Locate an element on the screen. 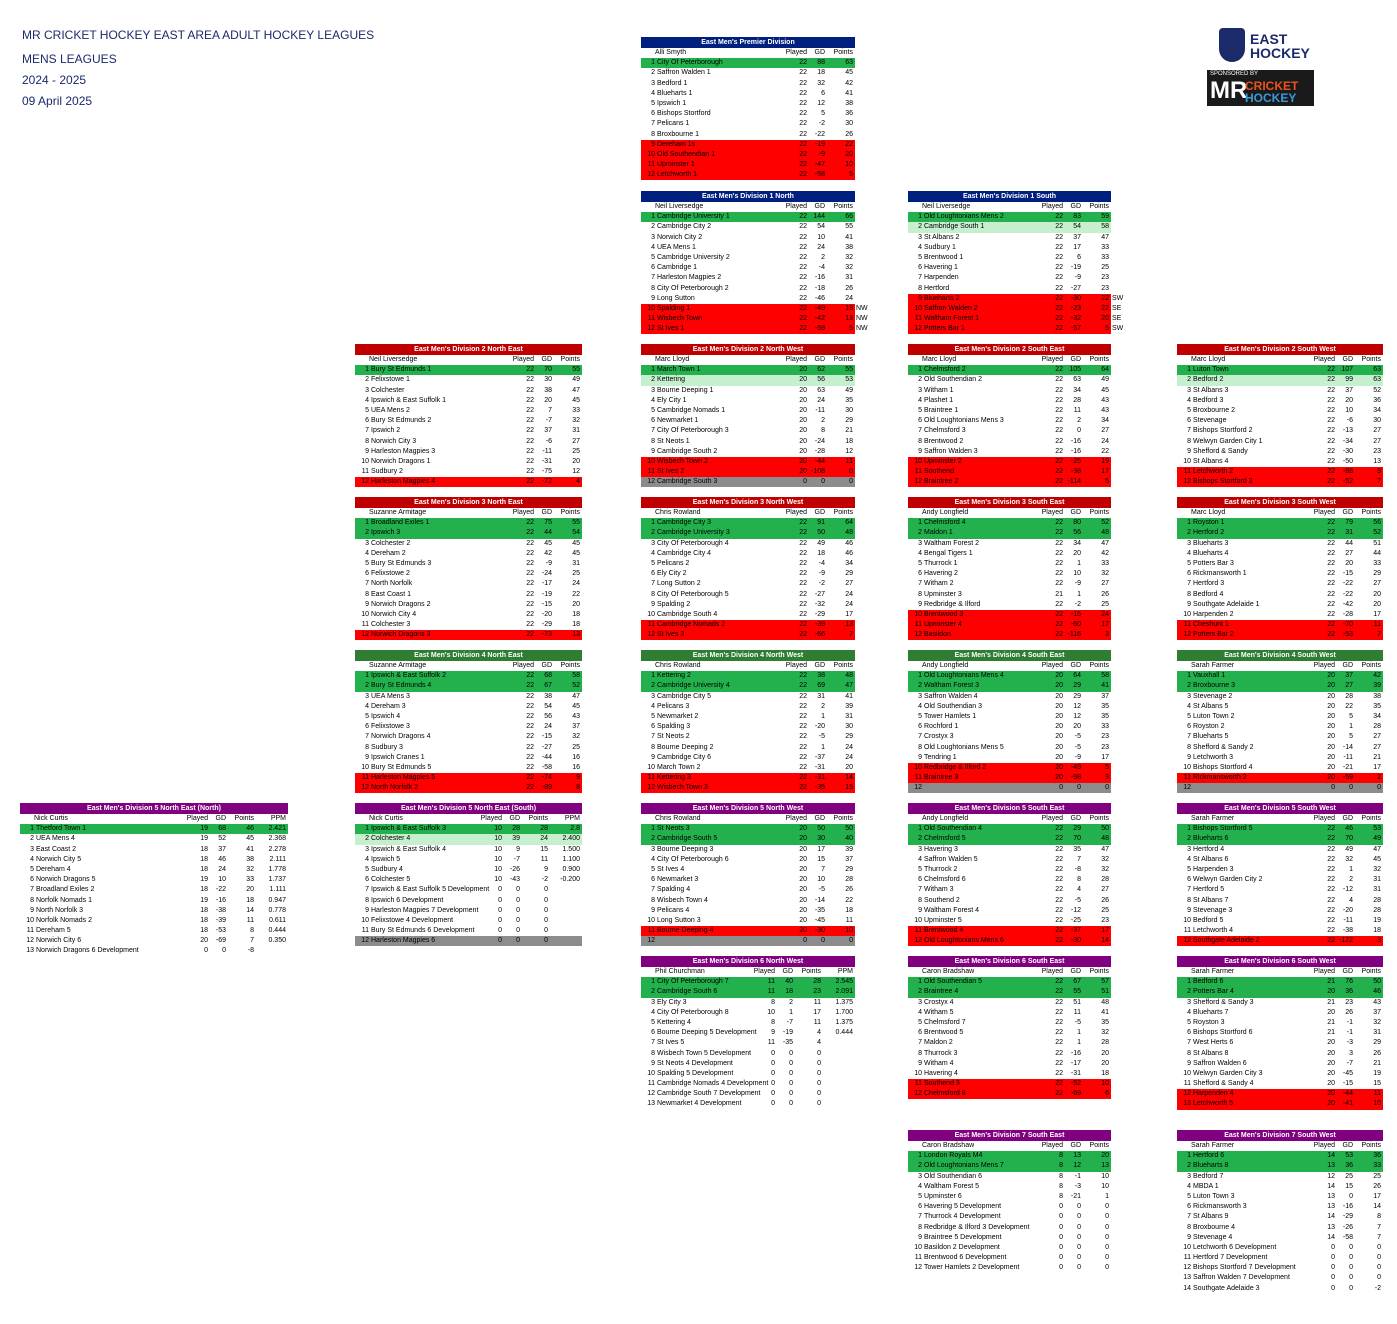 This screenshot has height=1324, width=1397. points: 27 is located at coordinates (576, 441).